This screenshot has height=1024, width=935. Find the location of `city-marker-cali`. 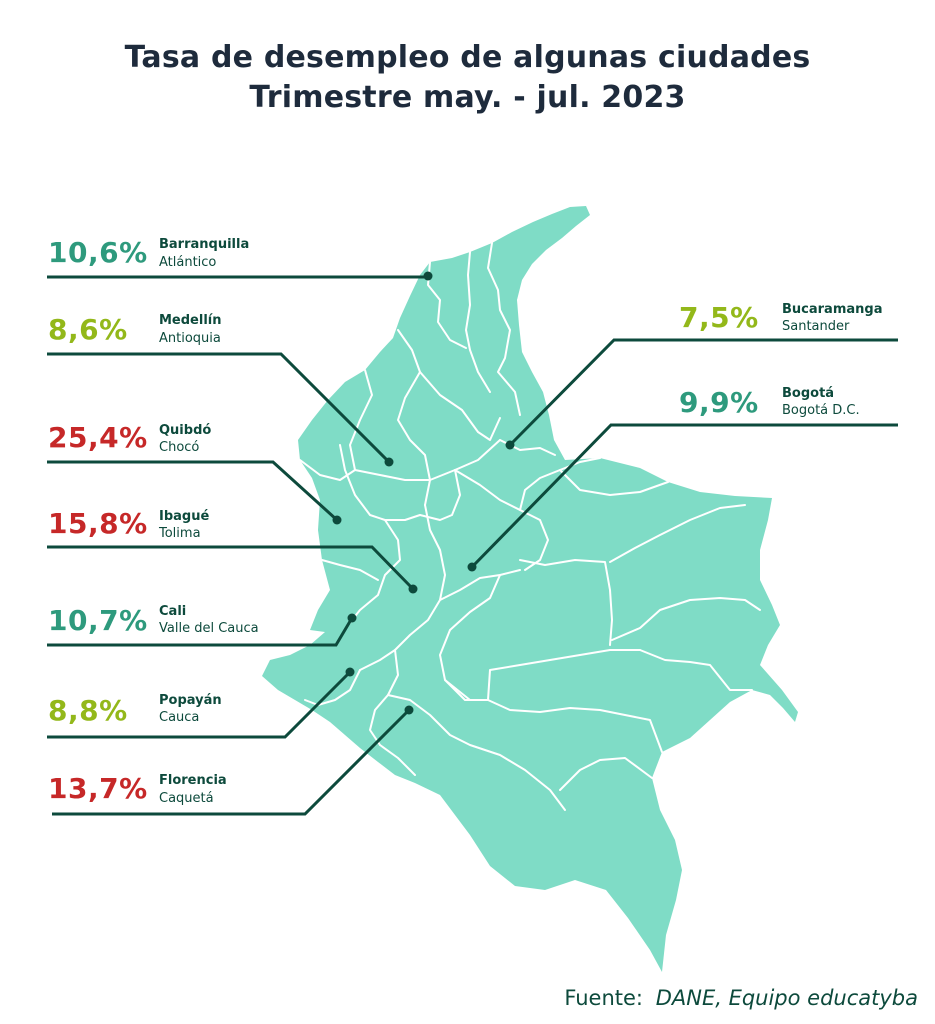

city-marker-cali is located at coordinates (352, 618).